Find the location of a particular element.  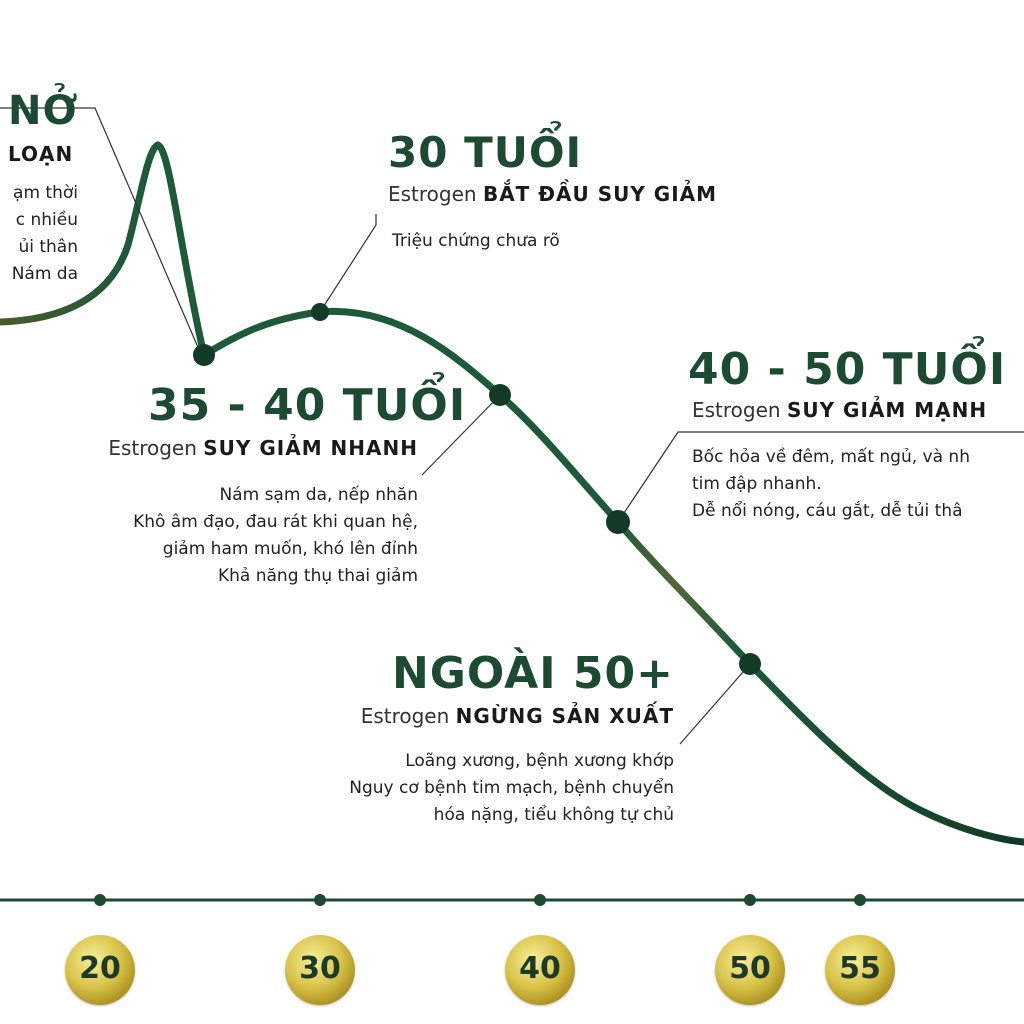

puberty-subtitle: LOẠN is located at coordinates (40, 154).